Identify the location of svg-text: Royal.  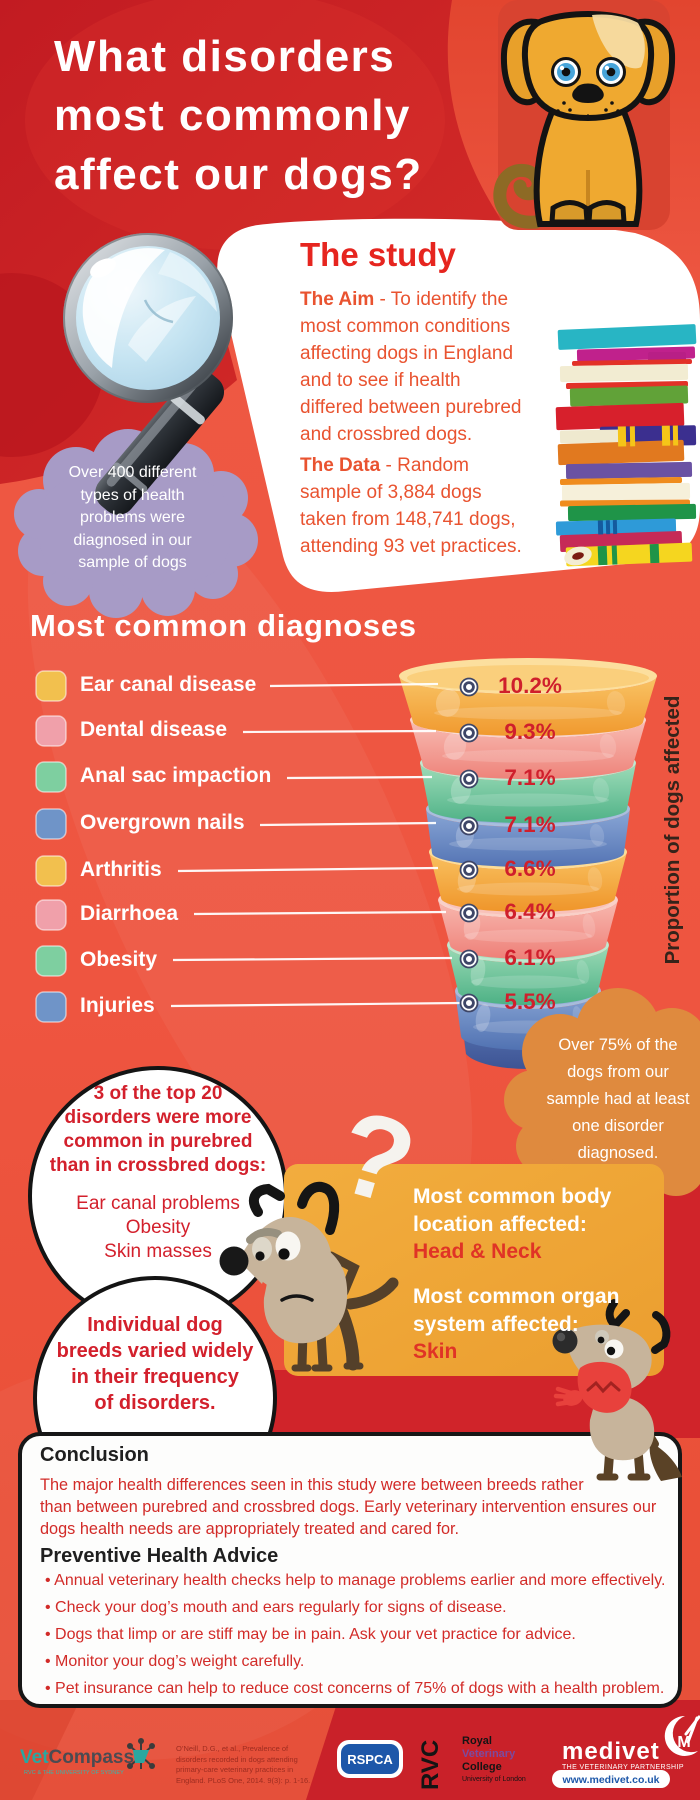
(477, 1741).